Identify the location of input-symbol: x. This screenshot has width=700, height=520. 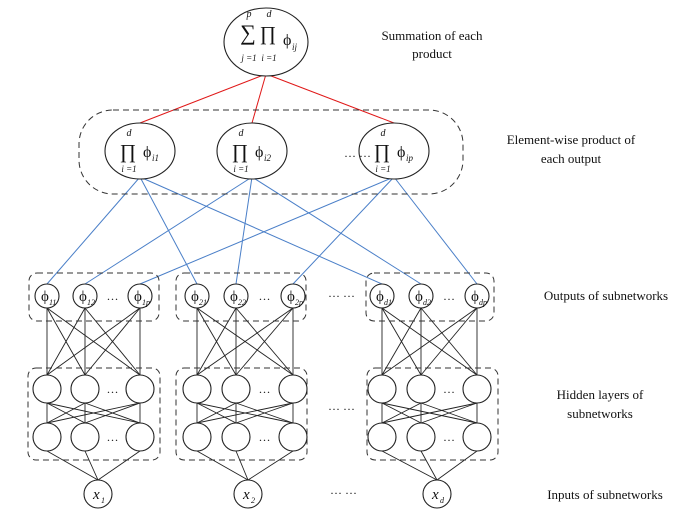
(435, 495).